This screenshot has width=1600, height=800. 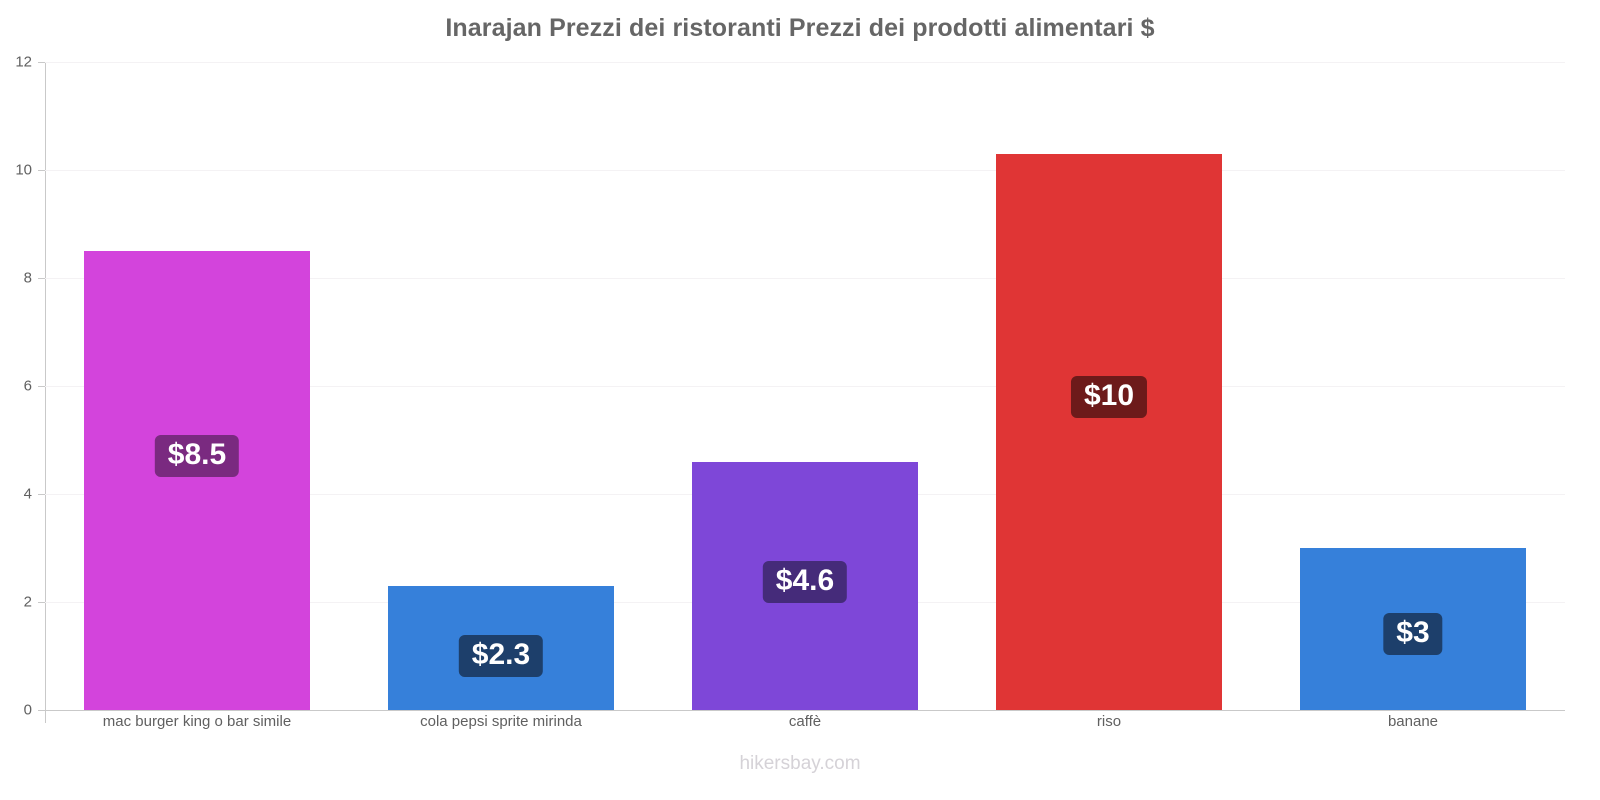 I want to click on bar-value-label: $3, so click(x=1413, y=633).